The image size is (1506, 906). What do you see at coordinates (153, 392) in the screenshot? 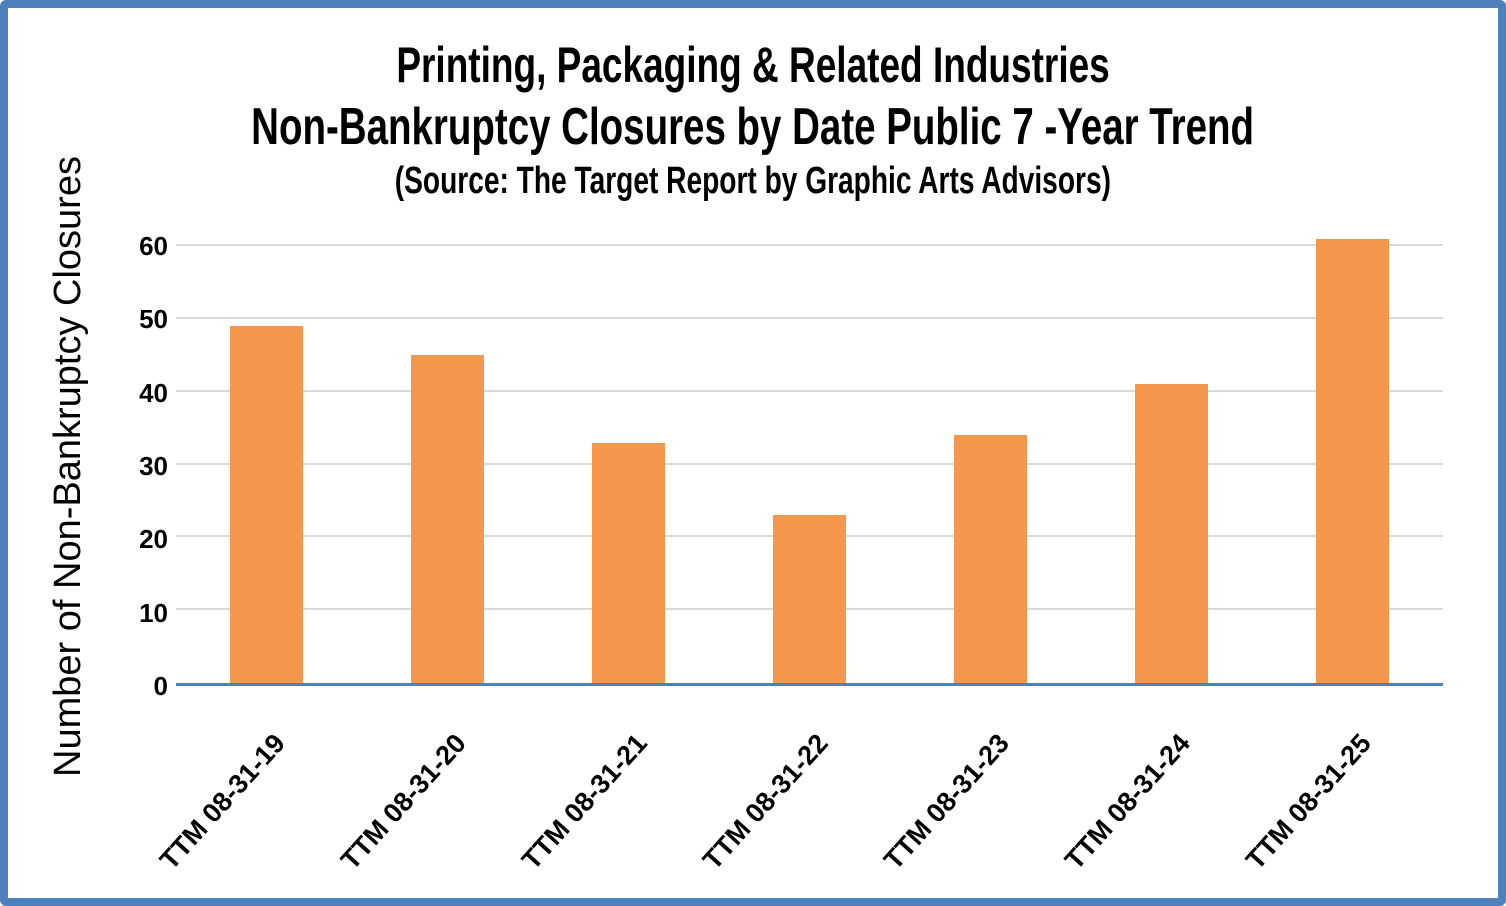
I see `y-tick-label: 40` at bounding box center [153, 392].